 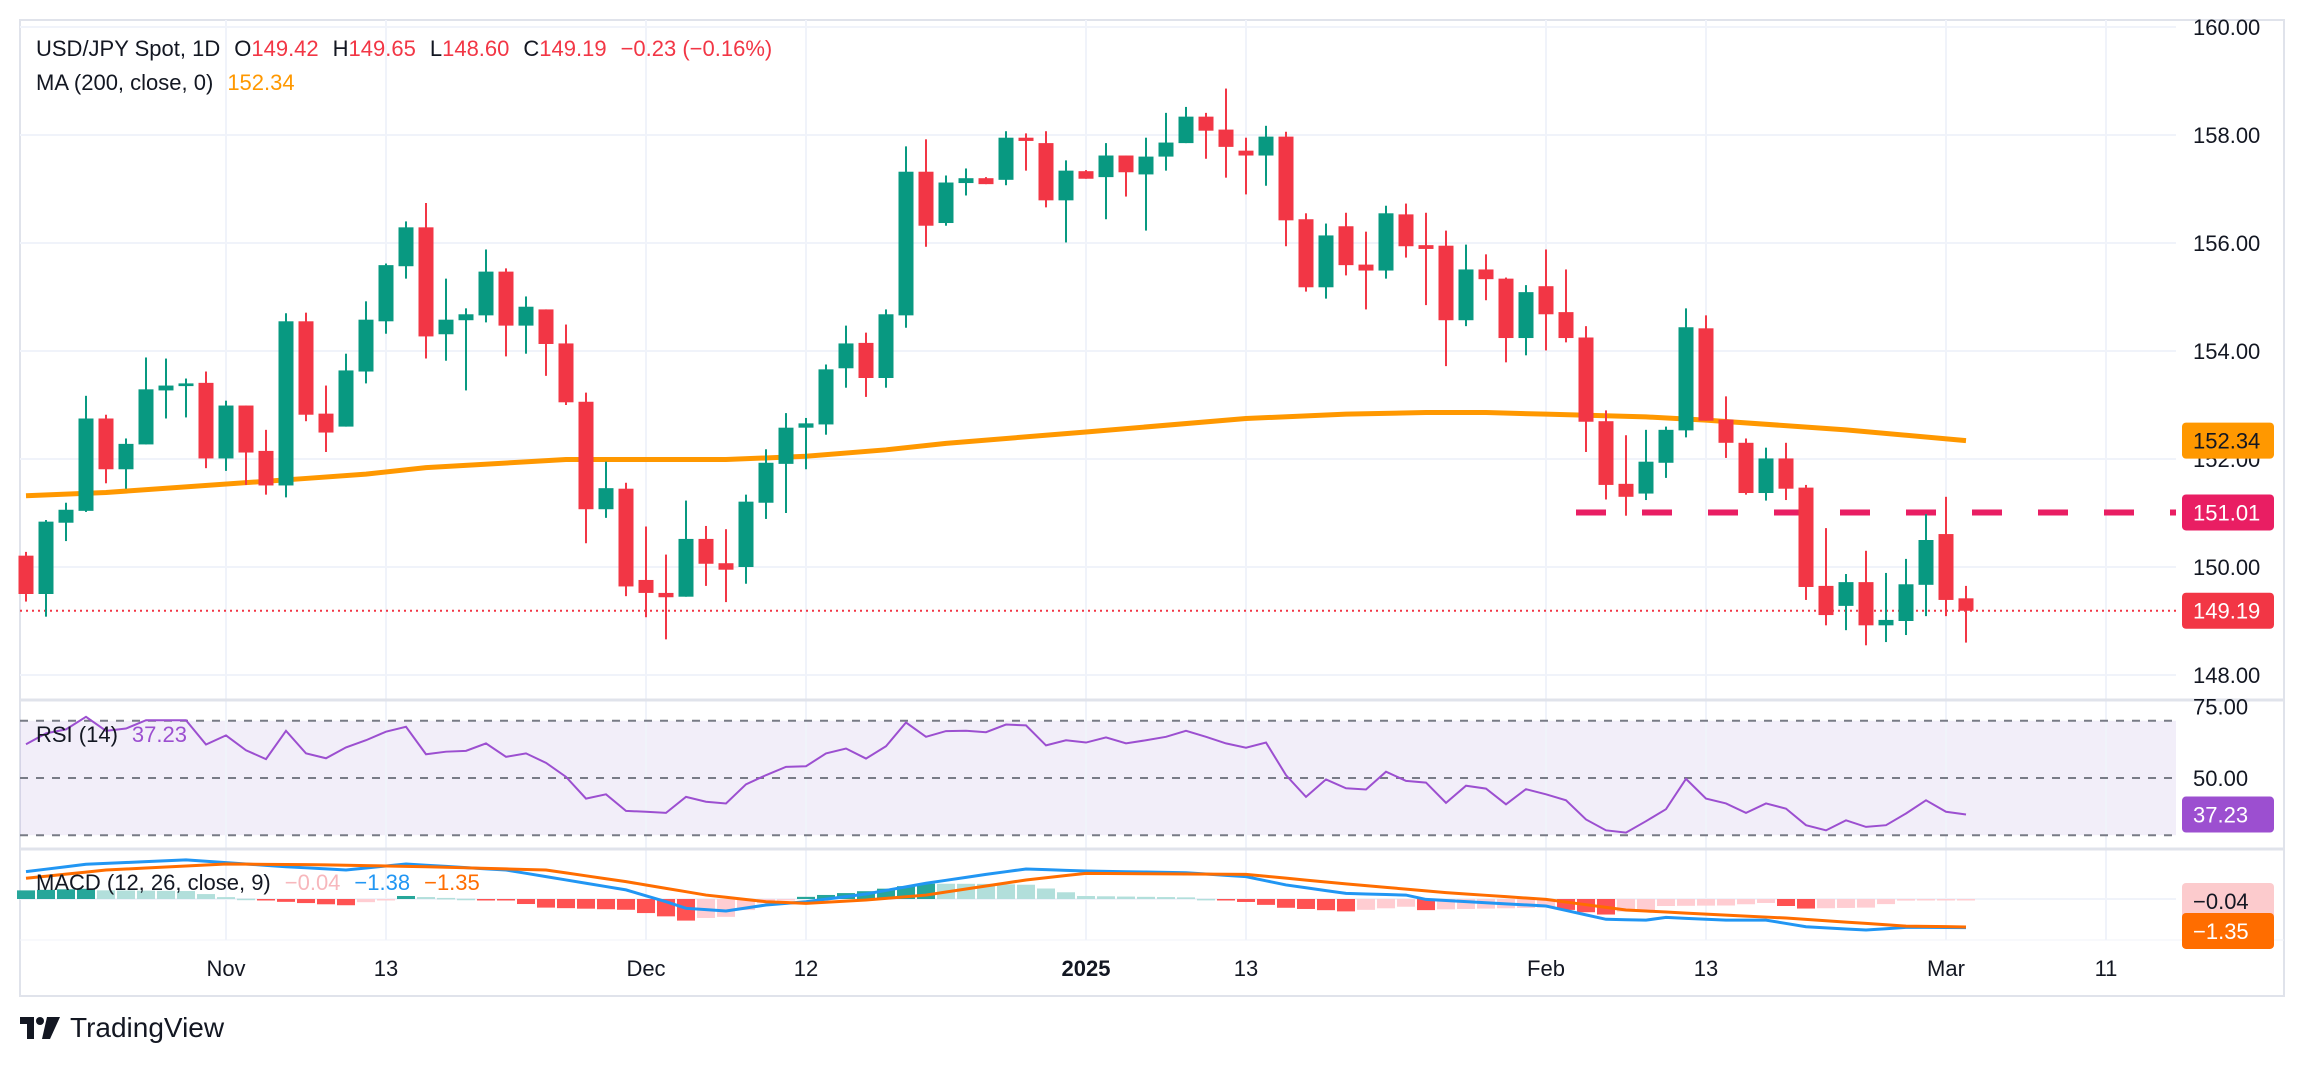 What do you see at coordinates (1546, 968) in the screenshot?
I see `time-axis-label: Feb` at bounding box center [1546, 968].